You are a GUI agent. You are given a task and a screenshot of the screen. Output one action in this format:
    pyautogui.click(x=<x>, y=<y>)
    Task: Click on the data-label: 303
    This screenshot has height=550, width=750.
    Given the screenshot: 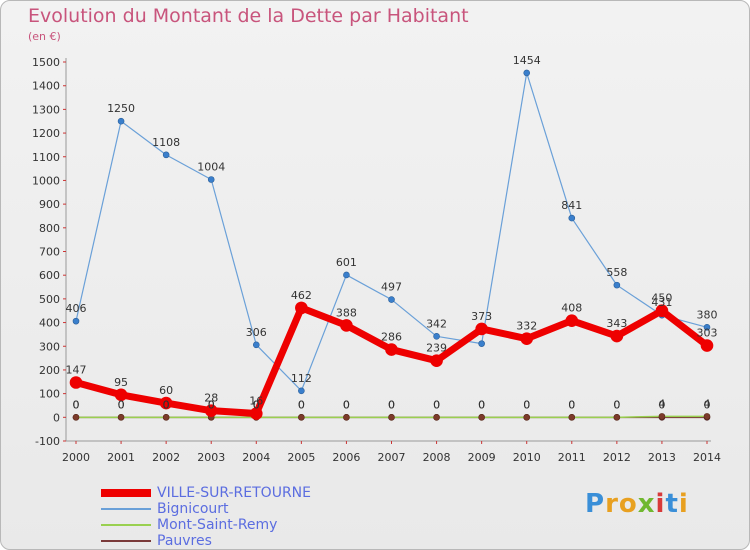 What is the action you would take?
    pyautogui.click(x=707, y=333)
    